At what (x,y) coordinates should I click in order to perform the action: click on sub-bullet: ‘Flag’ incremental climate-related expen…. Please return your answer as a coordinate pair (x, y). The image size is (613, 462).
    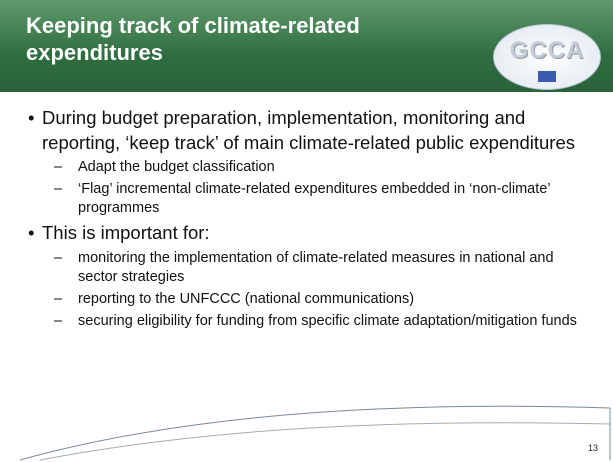
    Looking at the image, I should click on (291, 199).